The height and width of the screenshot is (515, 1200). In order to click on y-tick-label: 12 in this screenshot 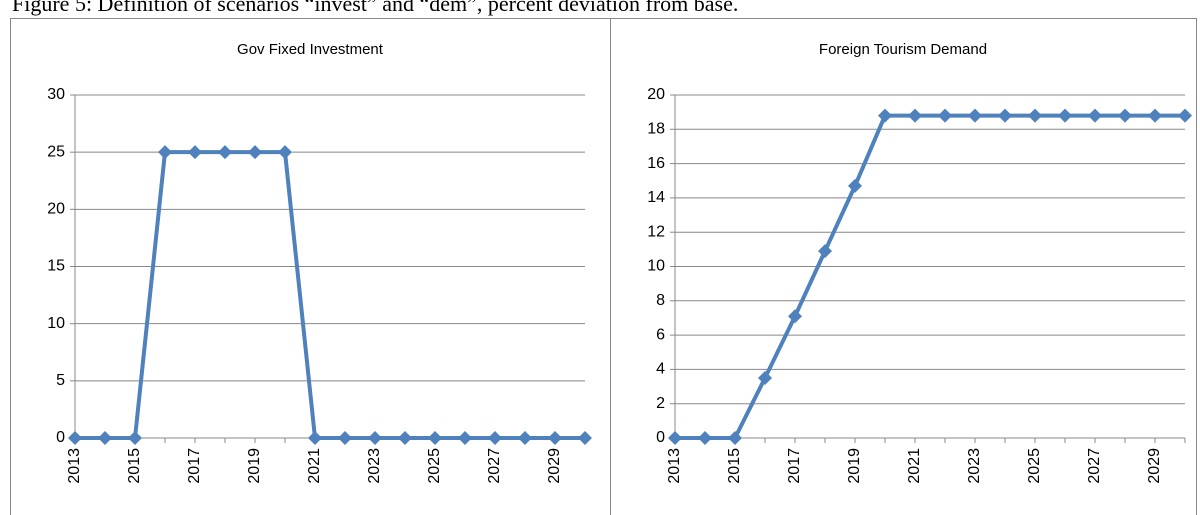, I will do `click(656, 231)`.